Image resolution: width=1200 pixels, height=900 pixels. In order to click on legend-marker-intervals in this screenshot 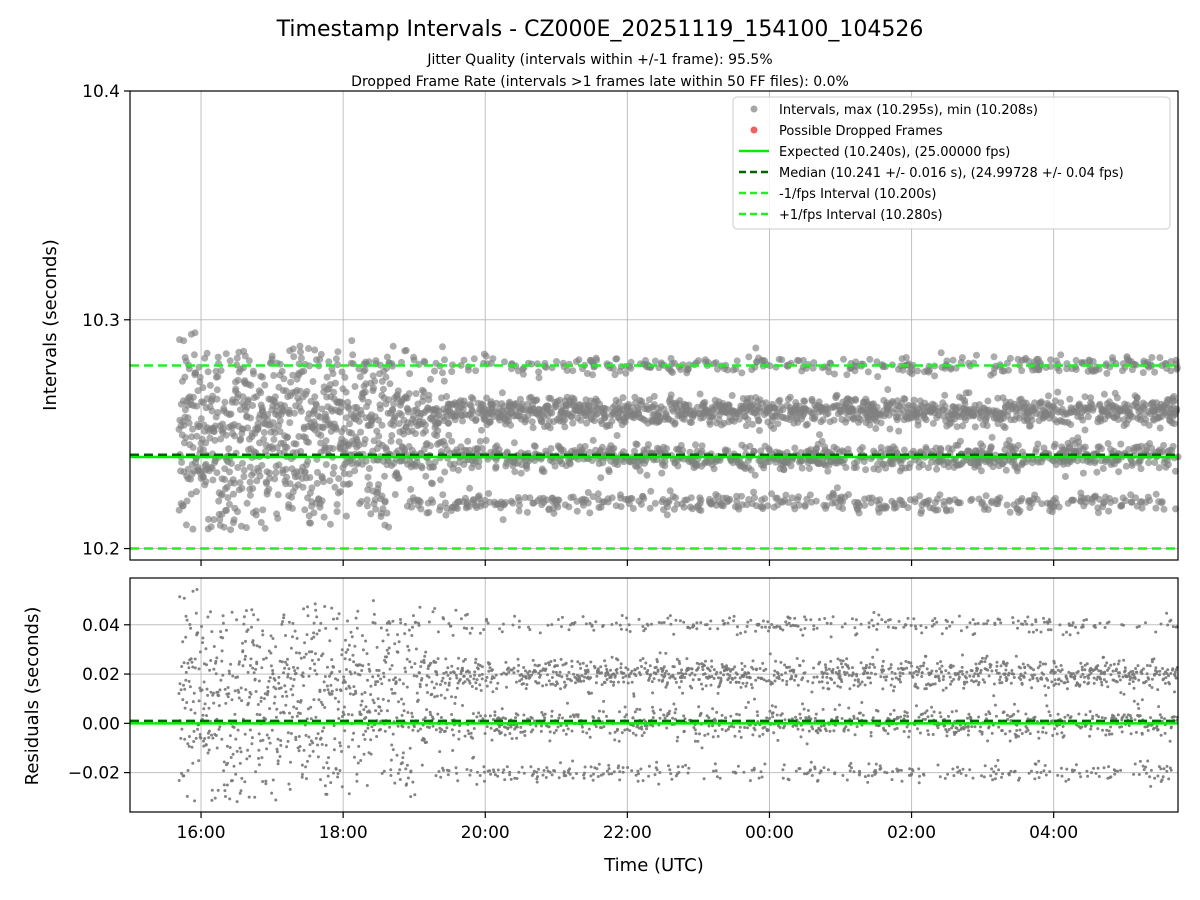, I will do `click(754, 109)`.